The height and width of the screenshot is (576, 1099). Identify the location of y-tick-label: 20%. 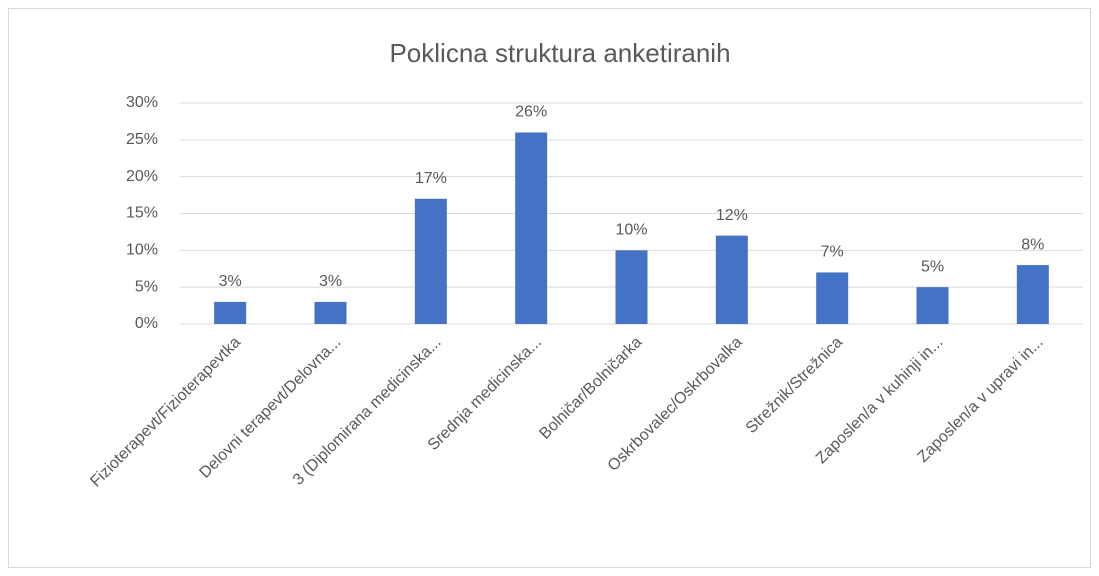
(142, 176).